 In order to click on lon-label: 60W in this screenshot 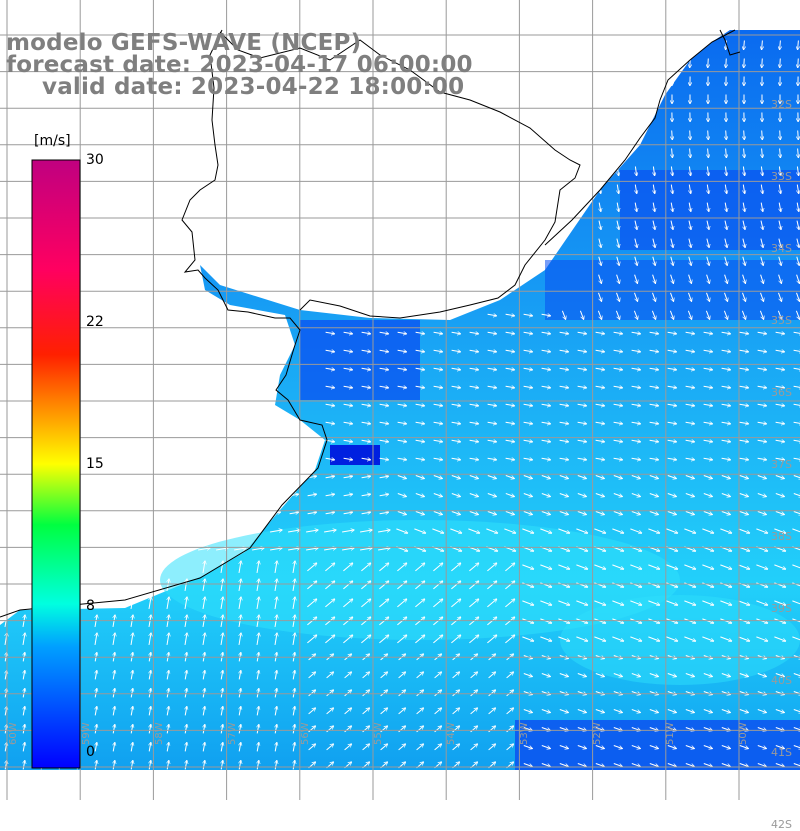, I will do `click(13, 733)`.